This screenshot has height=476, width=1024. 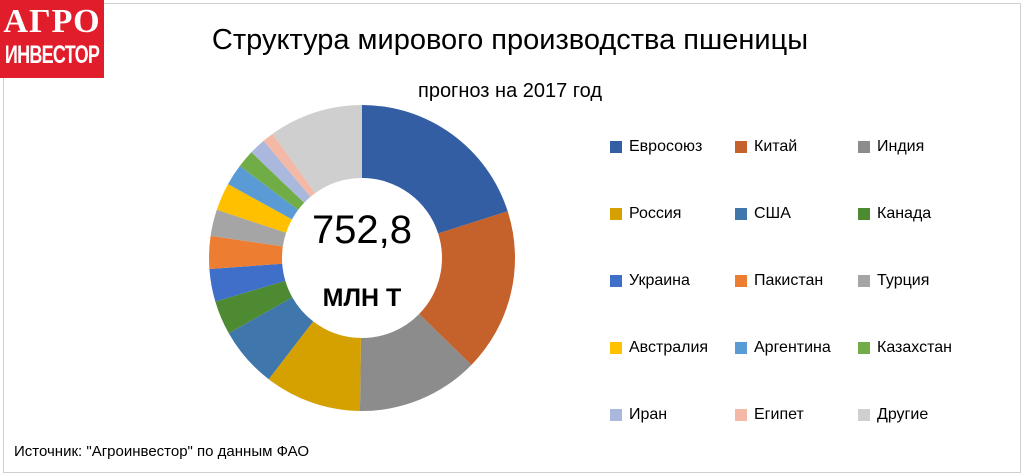 I want to click on logo-line2: ИНВЕСТОР, so click(x=52, y=55).